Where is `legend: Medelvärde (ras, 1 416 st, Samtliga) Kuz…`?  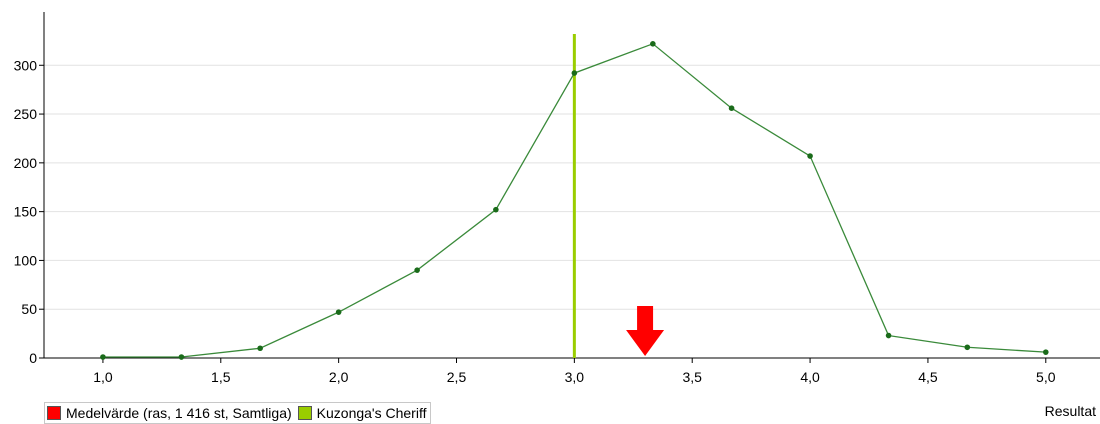
legend: Medelvärde (ras, 1 416 st, Samtliga) Kuz… is located at coordinates (238, 413).